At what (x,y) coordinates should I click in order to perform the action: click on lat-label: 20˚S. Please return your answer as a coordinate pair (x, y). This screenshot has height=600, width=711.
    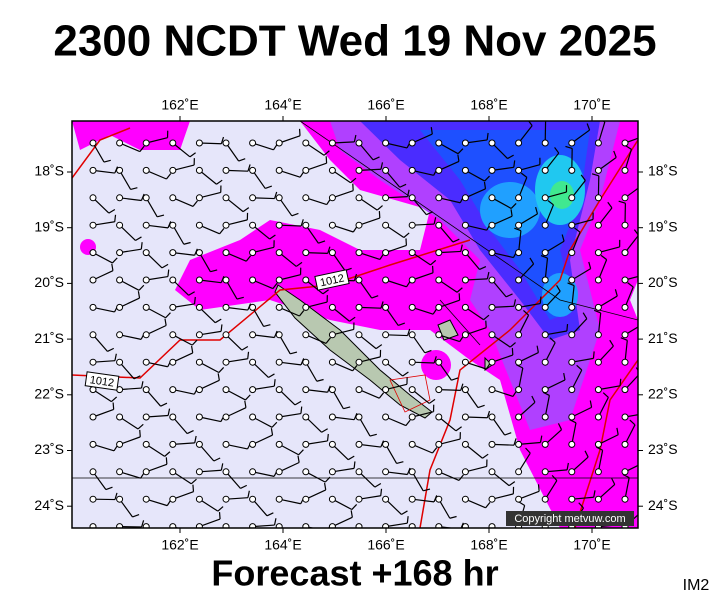
    Looking at the image, I should click on (663, 282).